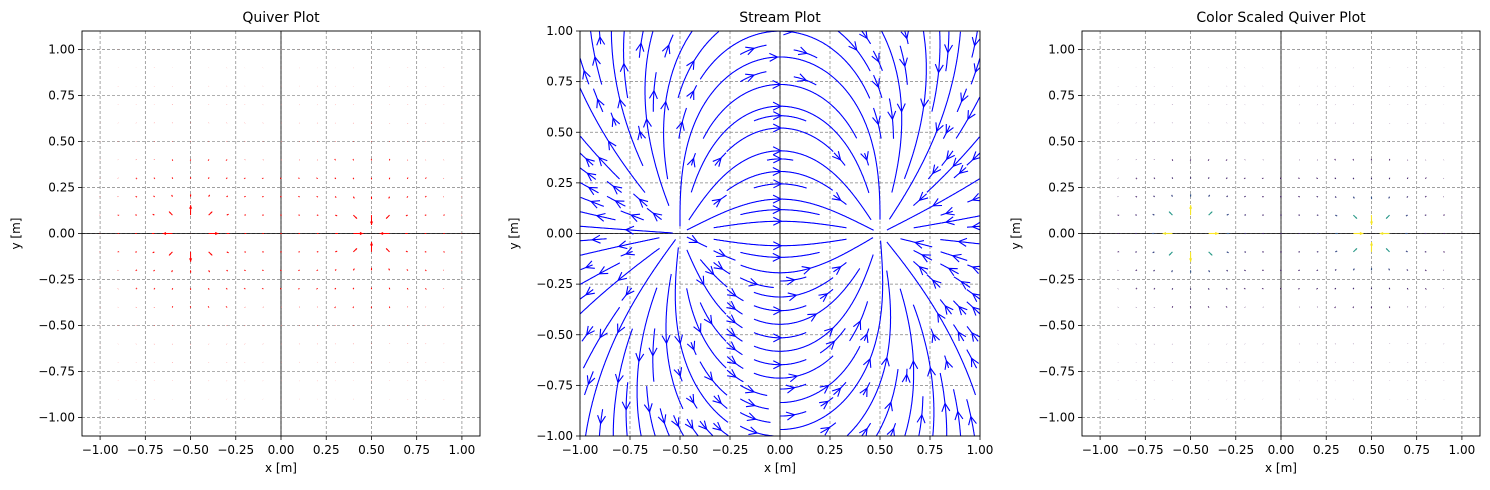  What do you see at coordinates (281, 18) in the screenshot?
I see `chart-title: Quiver Plot` at bounding box center [281, 18].